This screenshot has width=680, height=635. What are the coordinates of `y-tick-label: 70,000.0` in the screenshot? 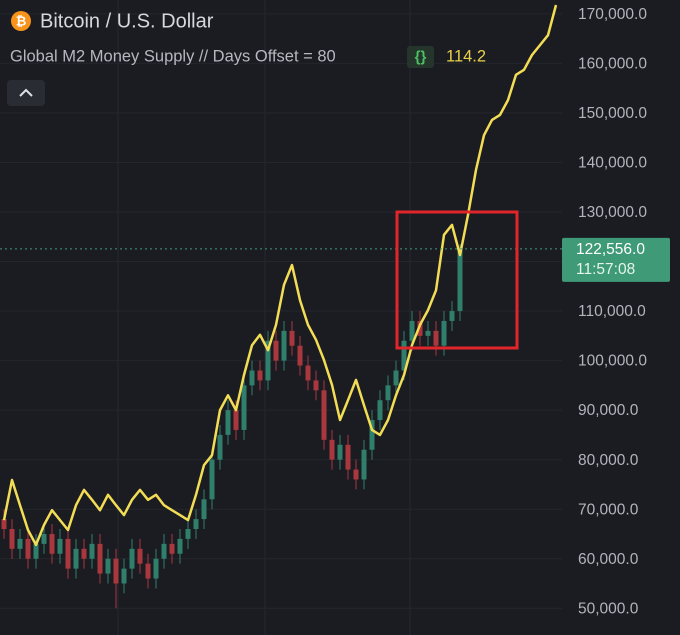 It's located at (608, 509).